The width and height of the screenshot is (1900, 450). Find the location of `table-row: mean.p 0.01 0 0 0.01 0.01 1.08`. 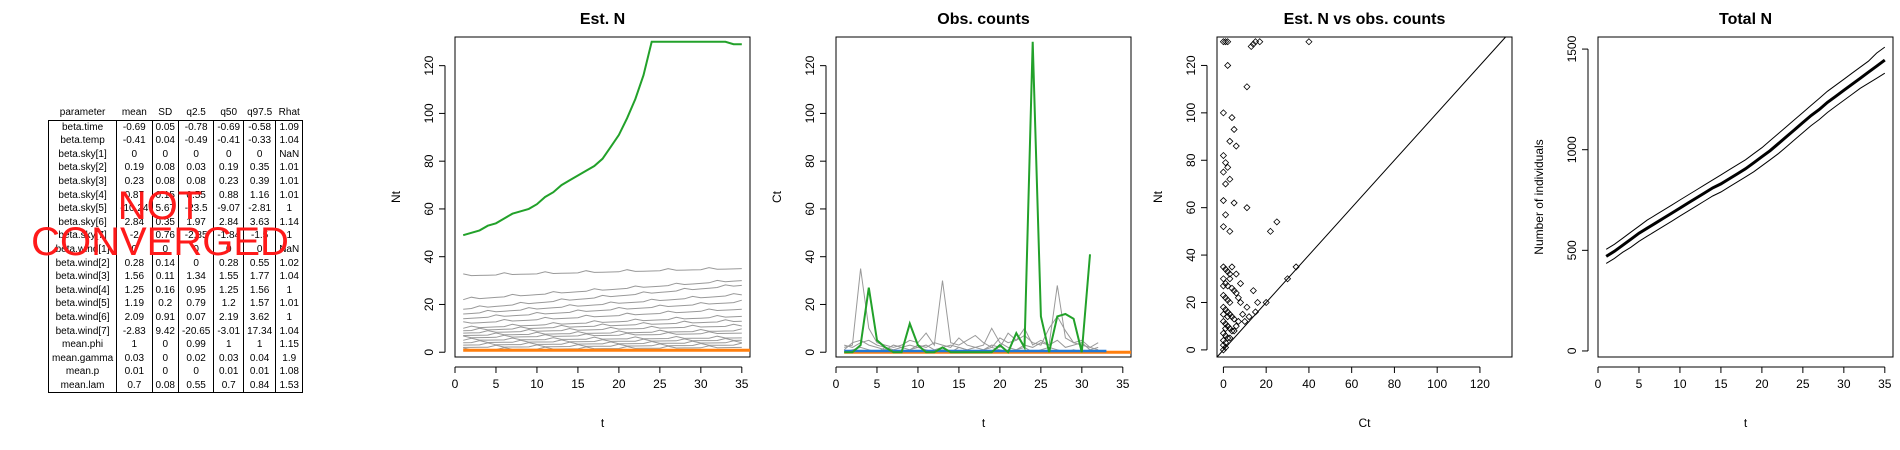

table-row: mean.p 0.01 0 0 0.01 0.01 1.08 is located at coordinates (175, 372).